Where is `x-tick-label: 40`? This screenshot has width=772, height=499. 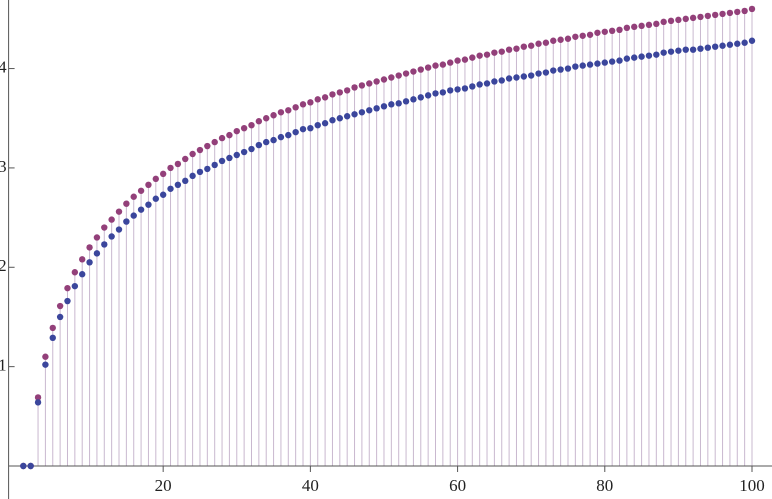 x-tick-label: 40 is located at coordinates (310, 485).